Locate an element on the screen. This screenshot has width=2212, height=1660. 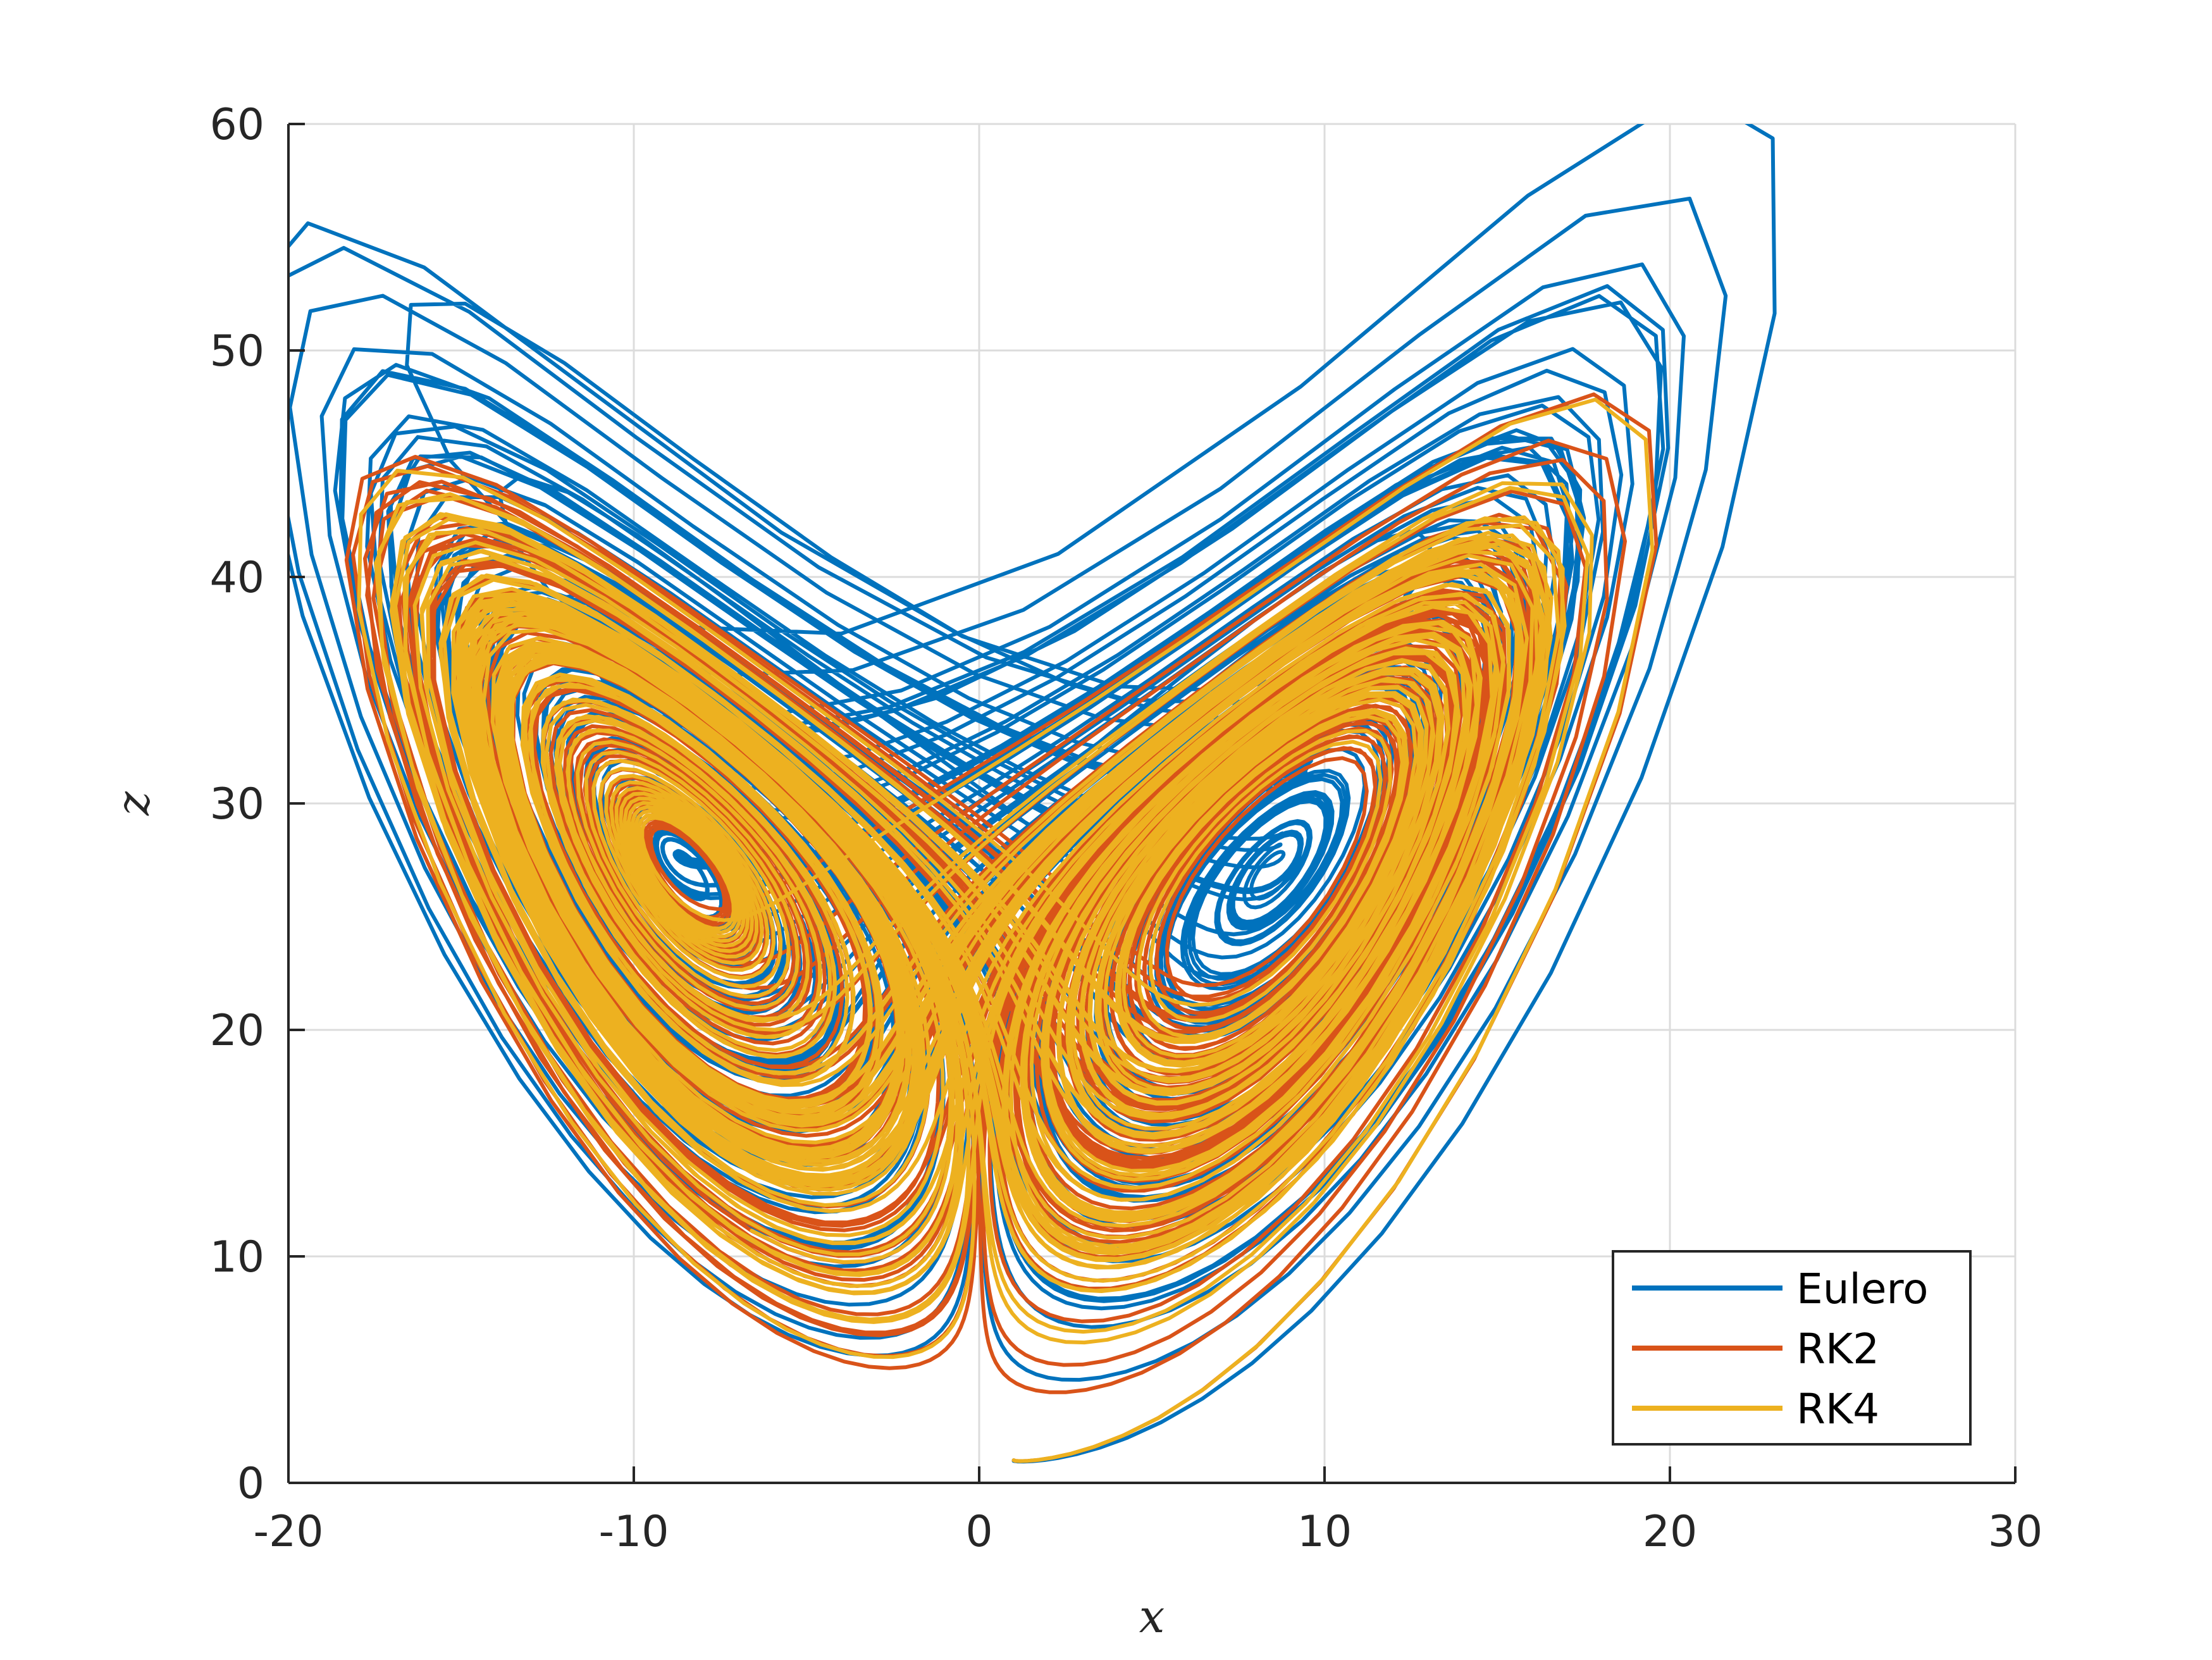
x-tick-label-1: -10 is located at coordinates (633, 1532).